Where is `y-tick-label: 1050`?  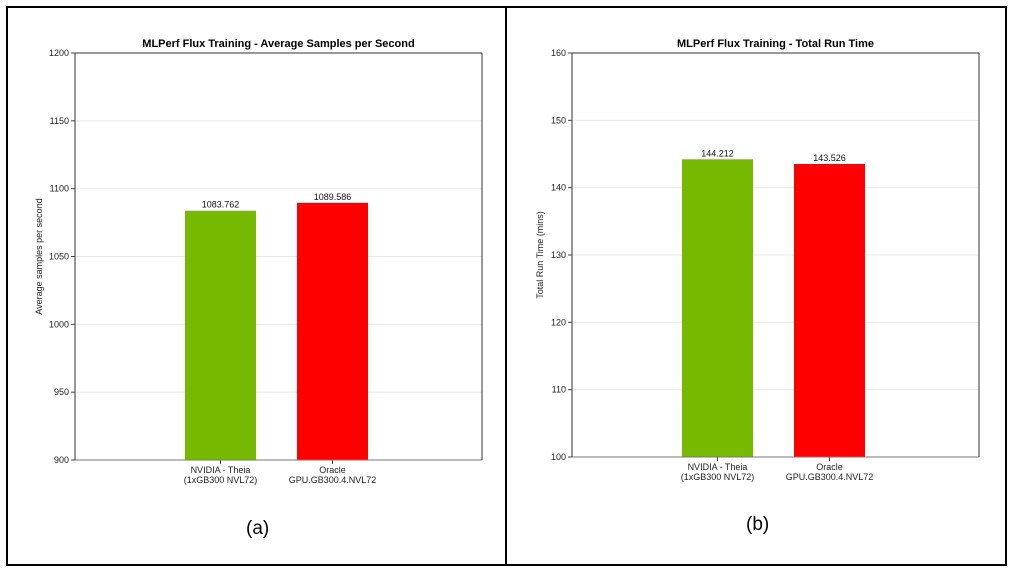 y-tick-label: 1050 is located at coordinates (59, 257).